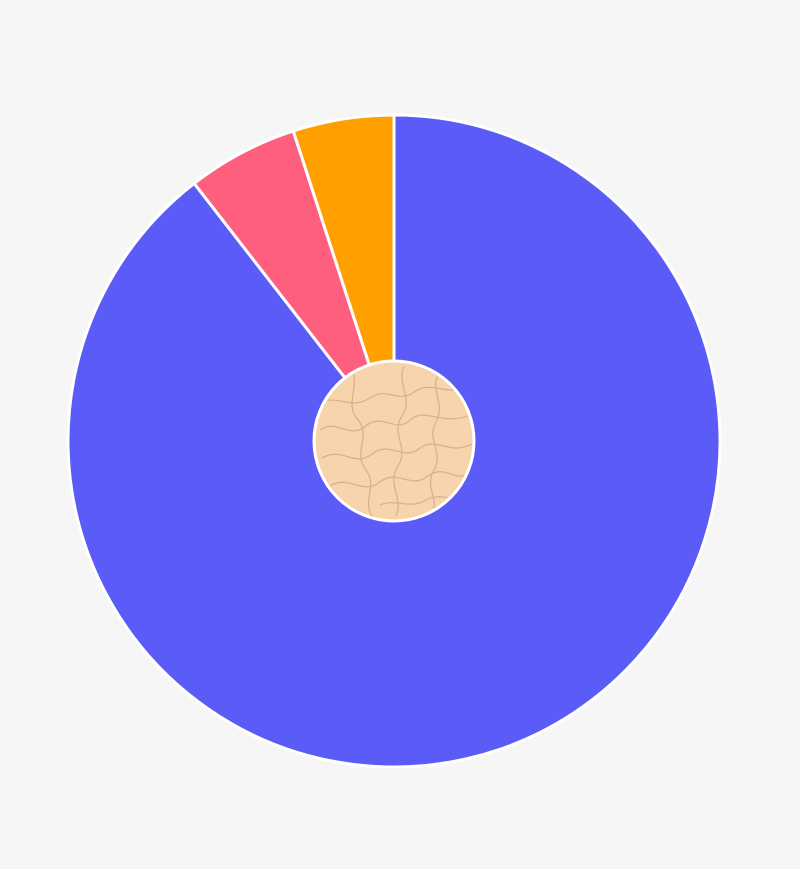 The width and height of the screenshot is (800, 869). I want to click on center-hole-circle, so click(394, 441).